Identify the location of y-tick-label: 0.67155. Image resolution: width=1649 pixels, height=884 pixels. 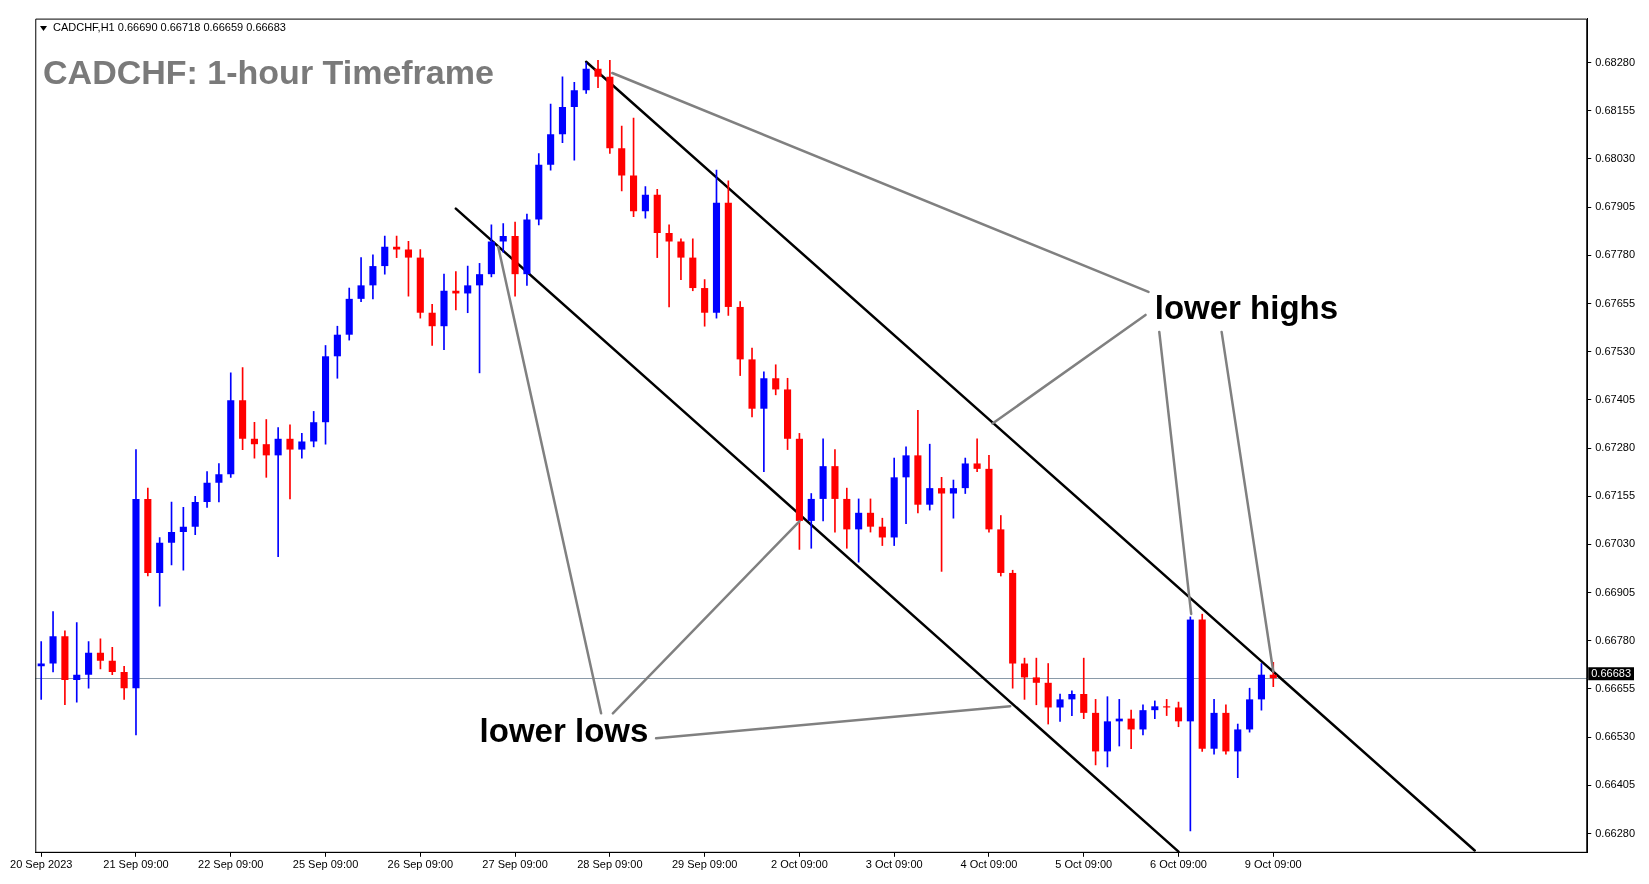
(1615, 495).